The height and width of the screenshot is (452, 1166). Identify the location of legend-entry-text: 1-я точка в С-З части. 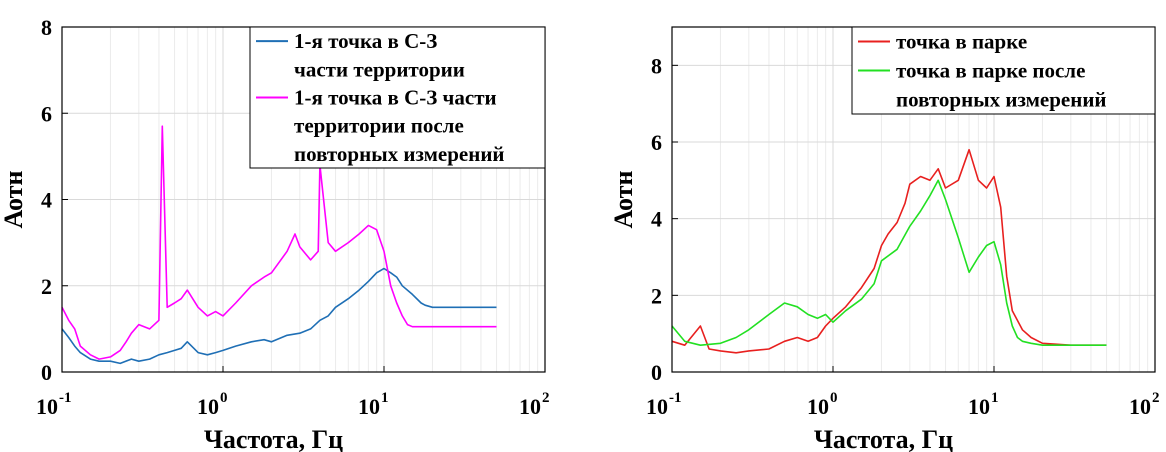
(395, 98).